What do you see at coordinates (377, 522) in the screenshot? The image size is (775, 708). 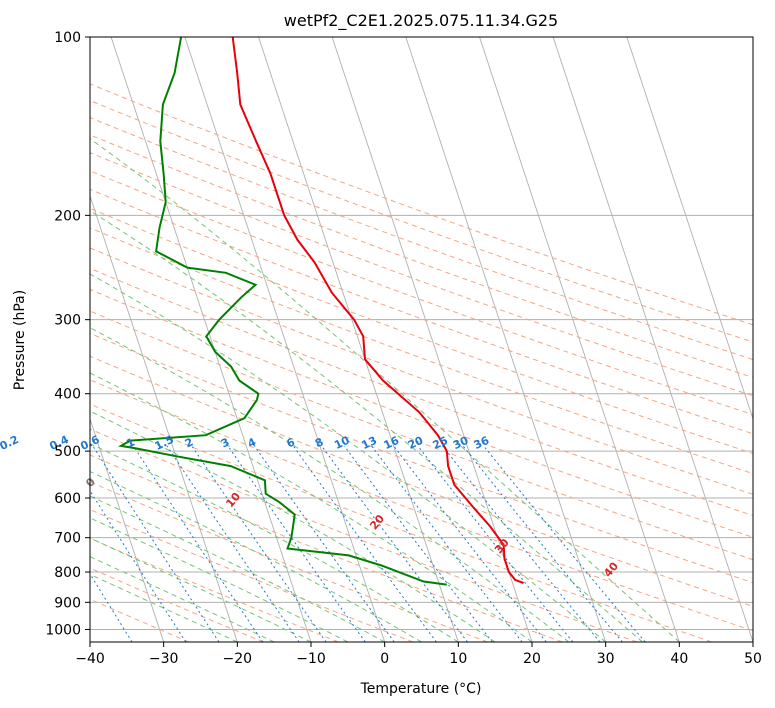 I see `moist-adiabat-label: 20` at bounding box center [377, 522].